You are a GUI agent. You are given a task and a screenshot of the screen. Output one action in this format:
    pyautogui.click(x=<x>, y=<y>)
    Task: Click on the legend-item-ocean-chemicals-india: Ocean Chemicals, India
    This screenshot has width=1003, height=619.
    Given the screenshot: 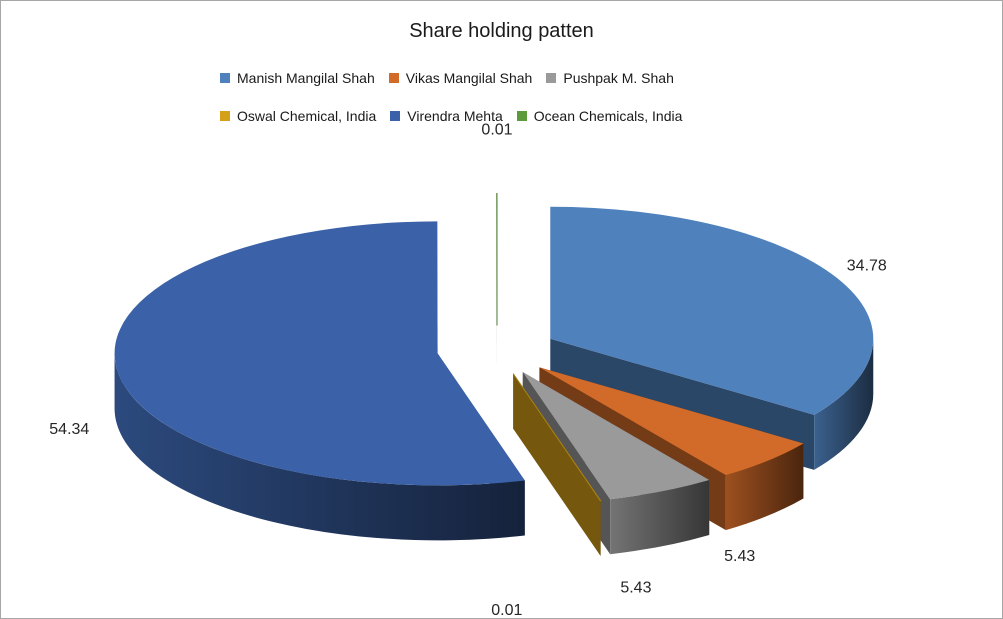 What is the action you would take?
    pyautogui.click(x=599, y=116)
    